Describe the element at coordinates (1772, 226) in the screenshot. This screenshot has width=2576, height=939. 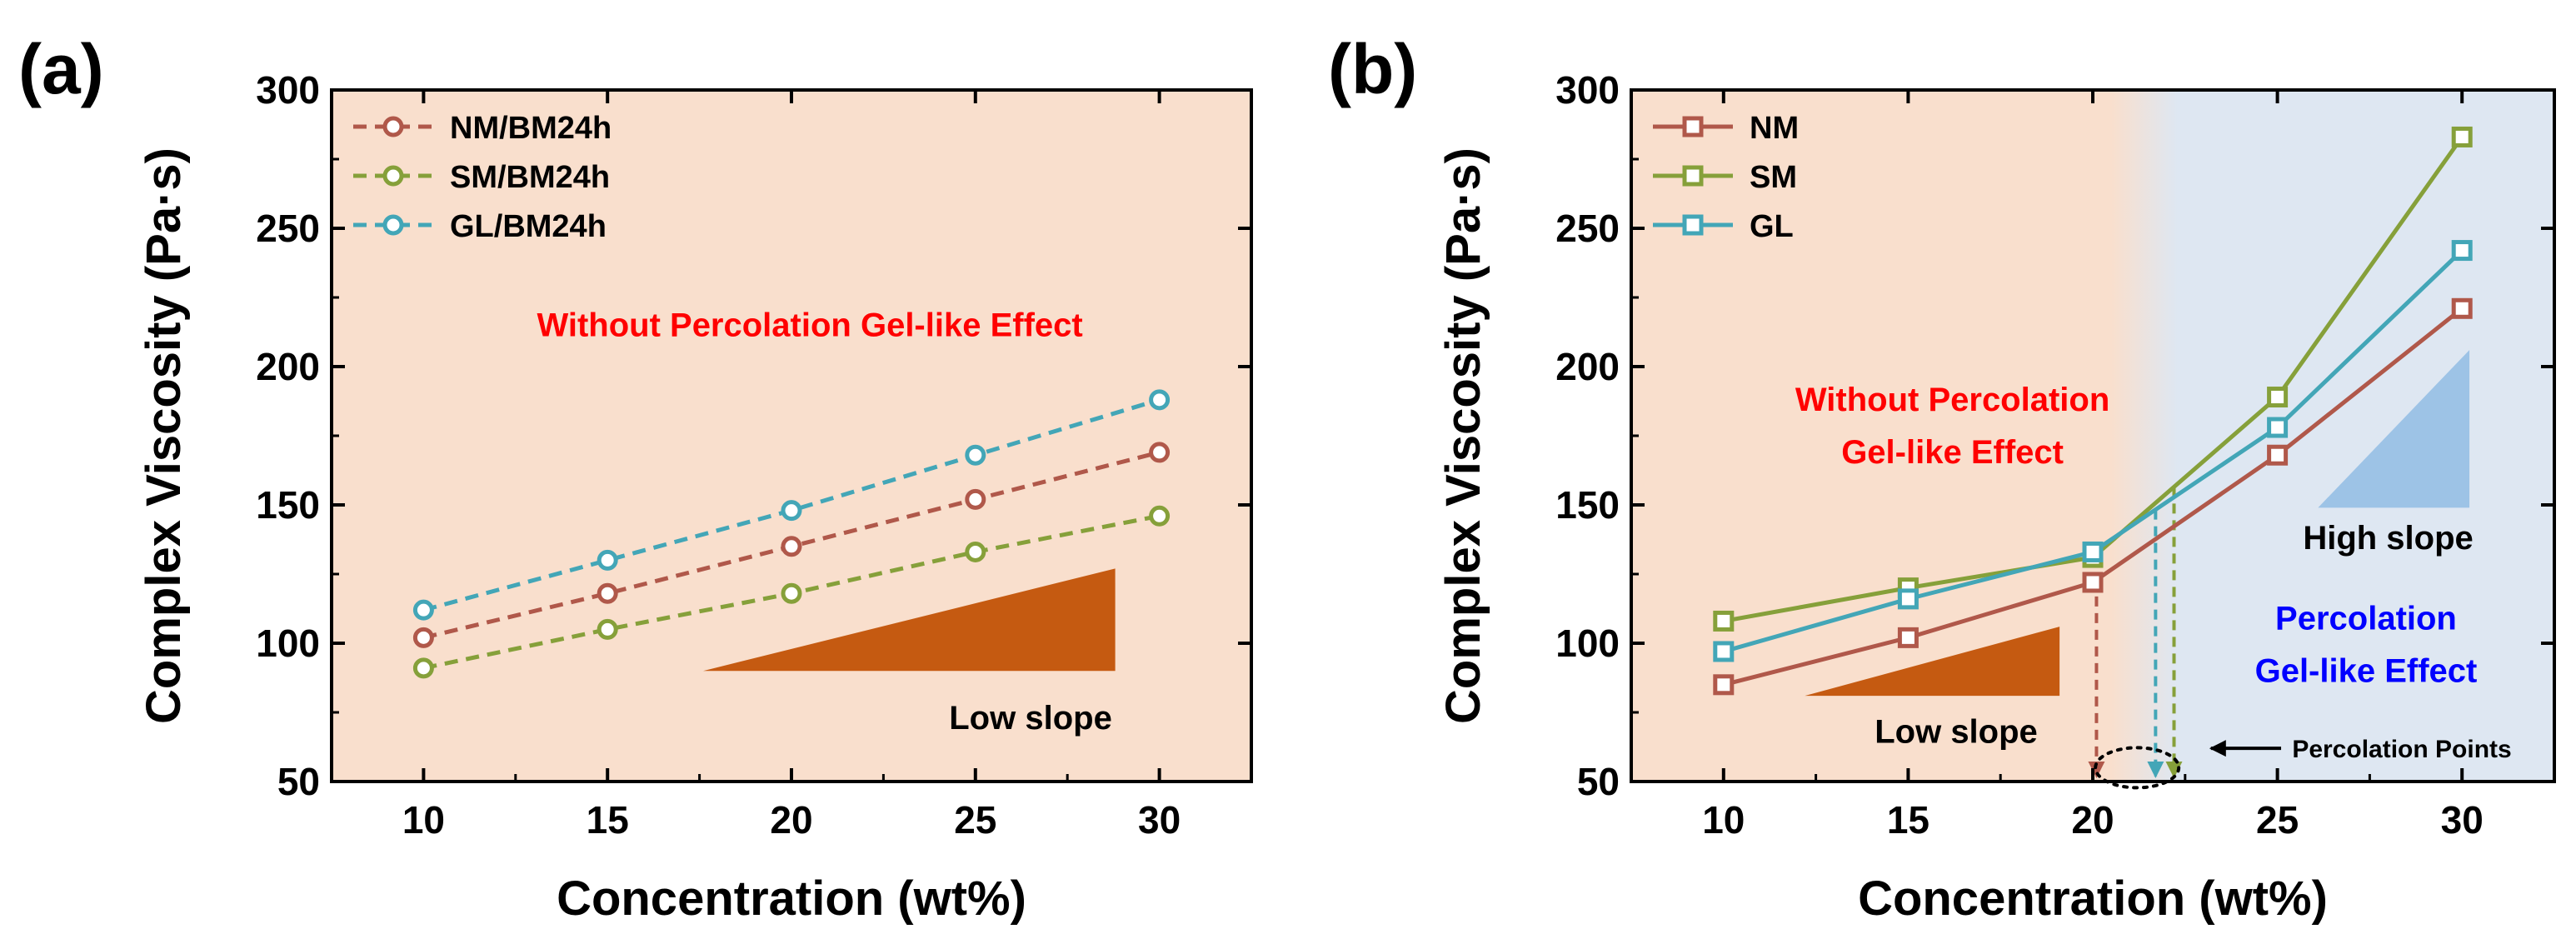
I see `legend-label-gl: GL` at that location.